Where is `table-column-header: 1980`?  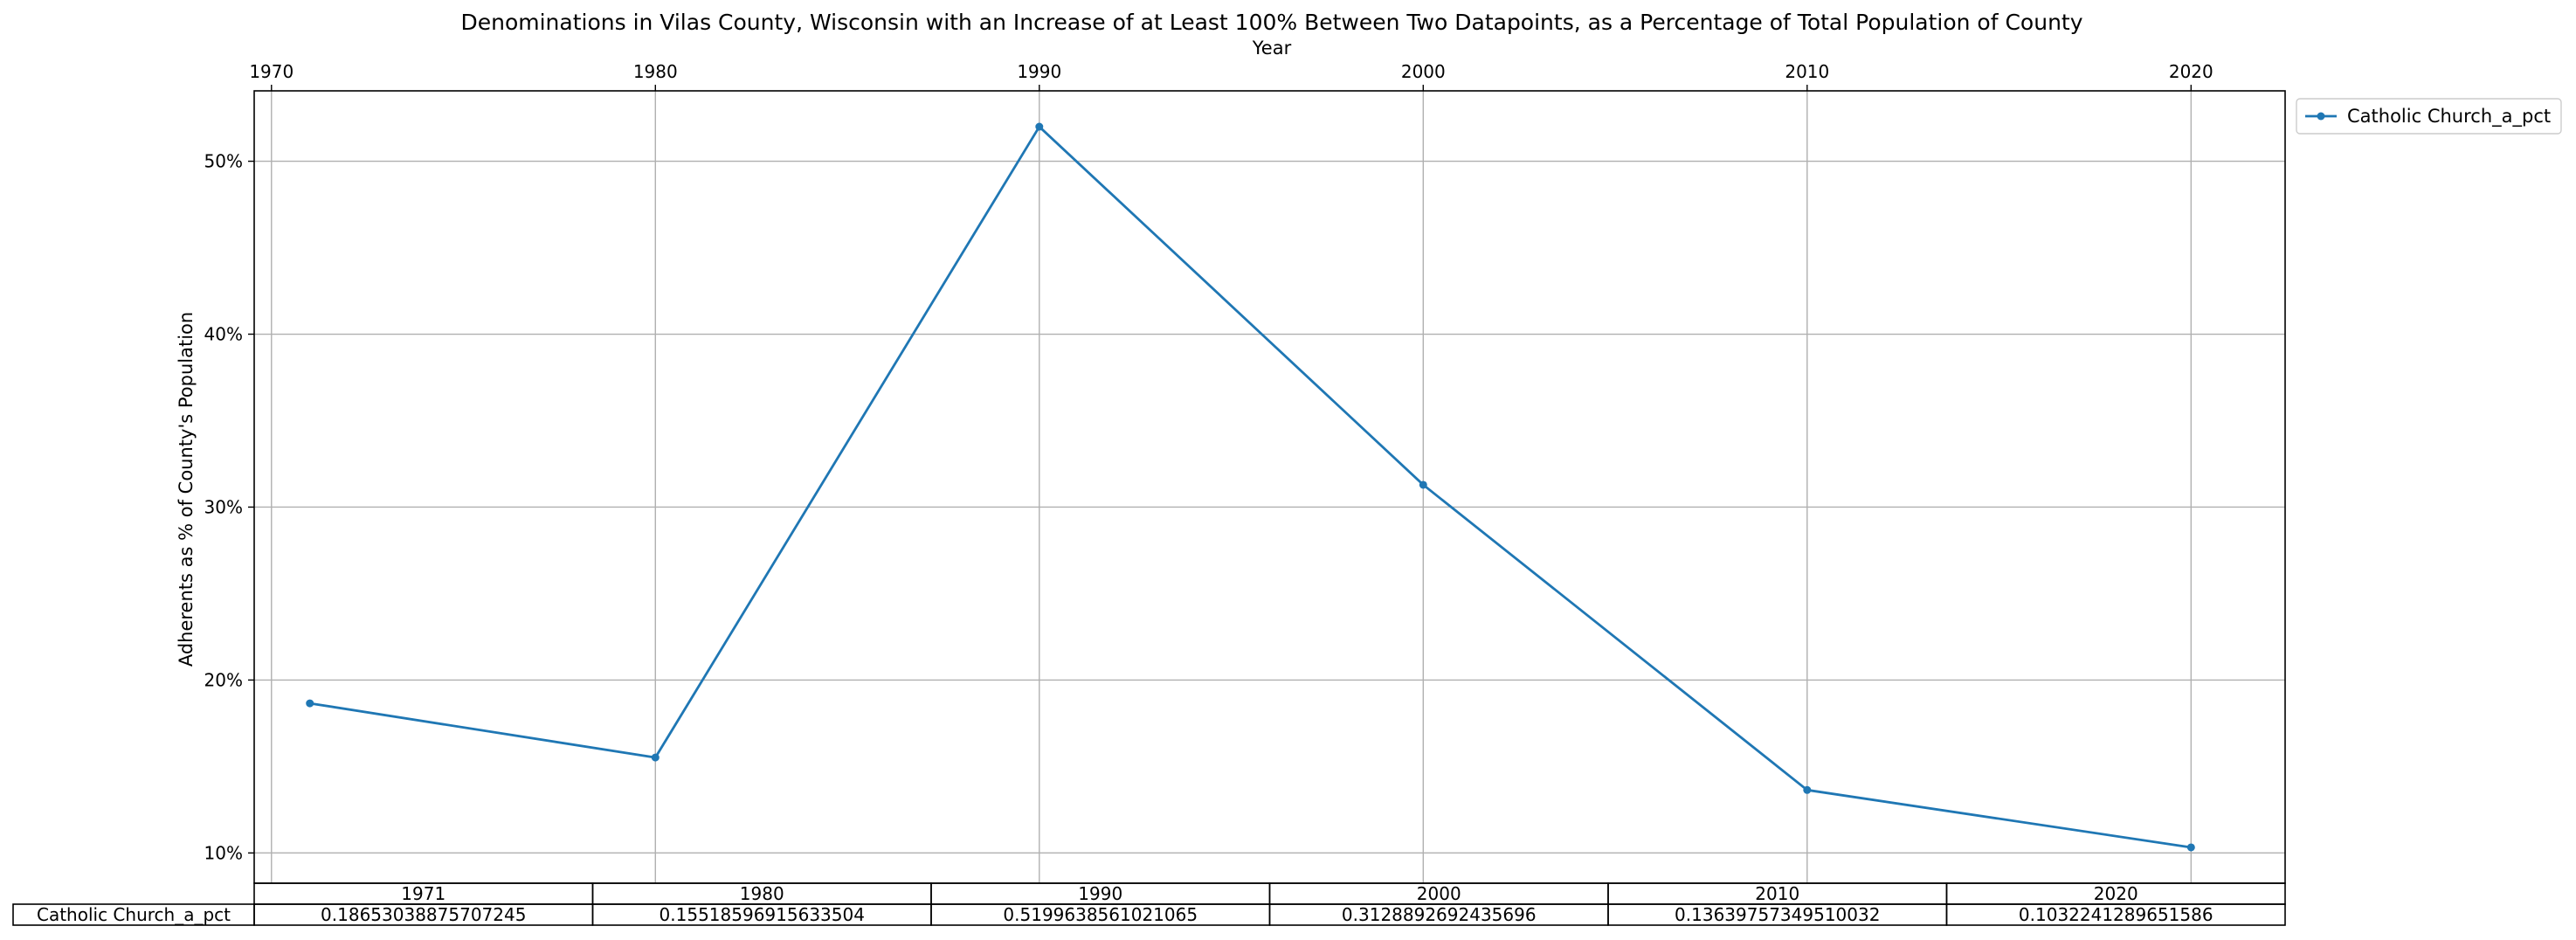 table-column-header: 1980 is located at coordinates (762, 893).